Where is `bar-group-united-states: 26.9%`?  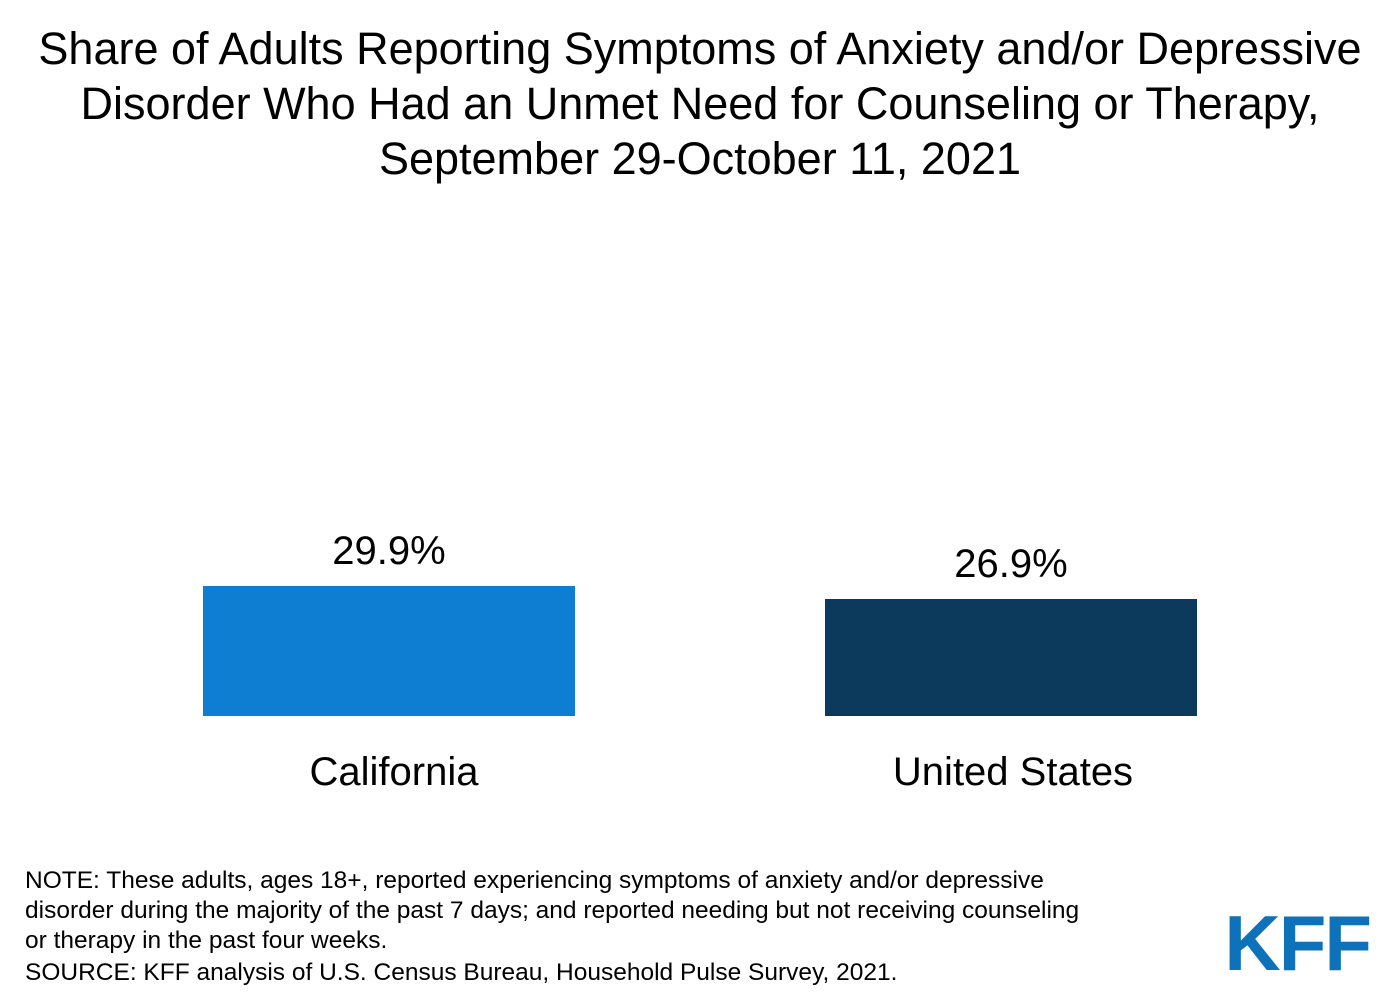
bar-group-united-states: 26.9% is located at coordinates (1011, 629).